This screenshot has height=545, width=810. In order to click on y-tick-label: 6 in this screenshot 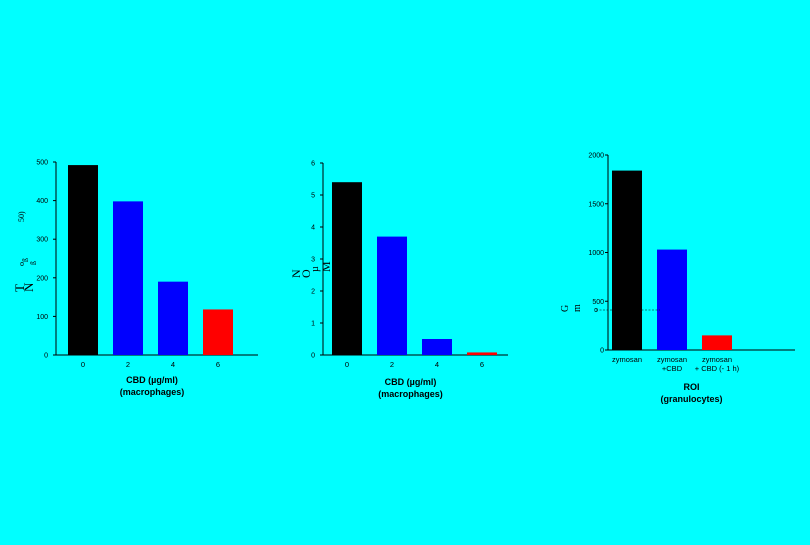, I will do `click(313, 164)`.